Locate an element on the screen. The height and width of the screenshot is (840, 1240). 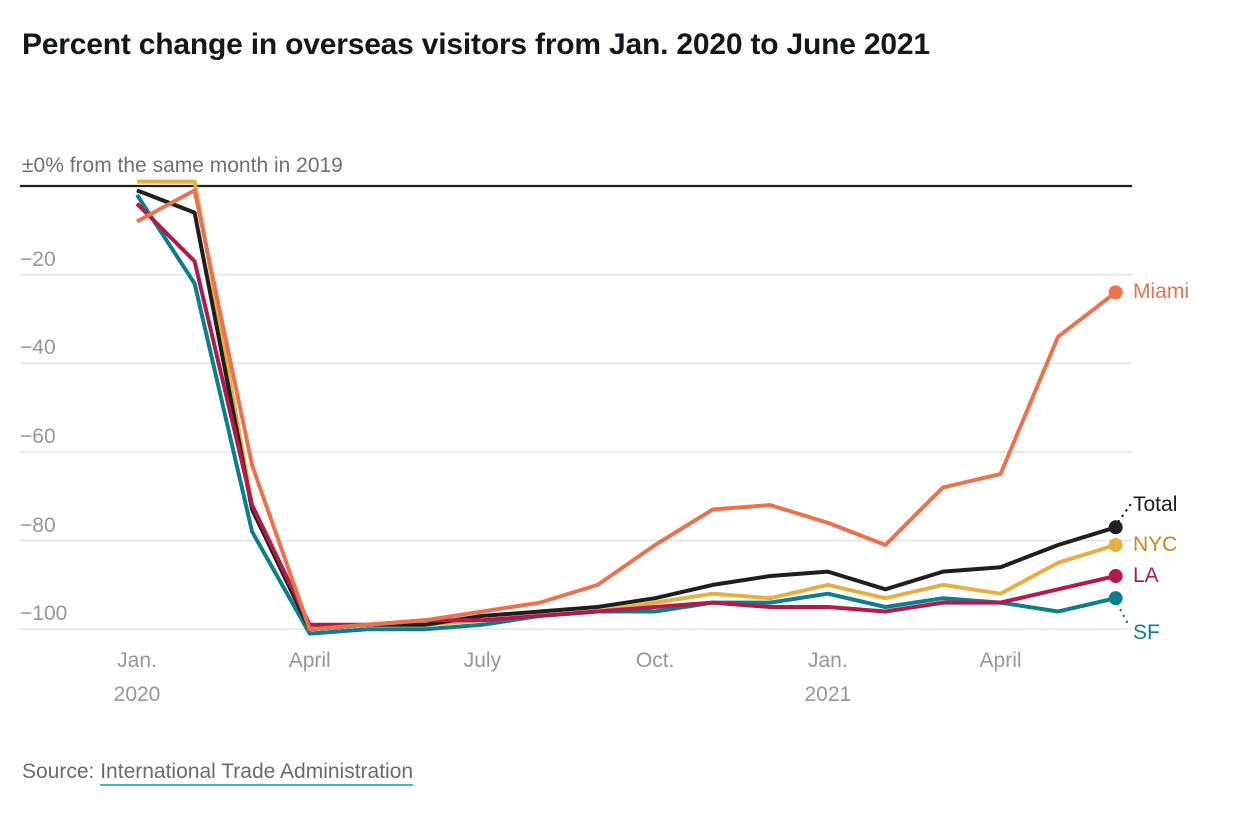
y-tick-label: −20 is located at coordinates (38, 259).